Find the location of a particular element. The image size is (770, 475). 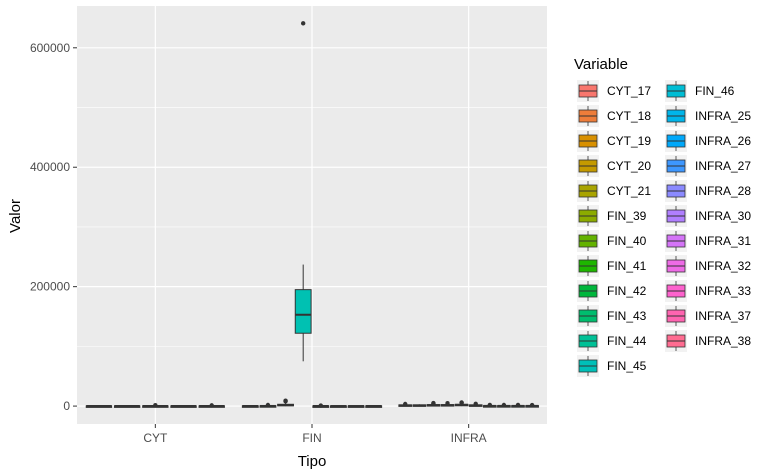

legend-item-FIN_45: FIN_45 is located at coordinates (612, 366).